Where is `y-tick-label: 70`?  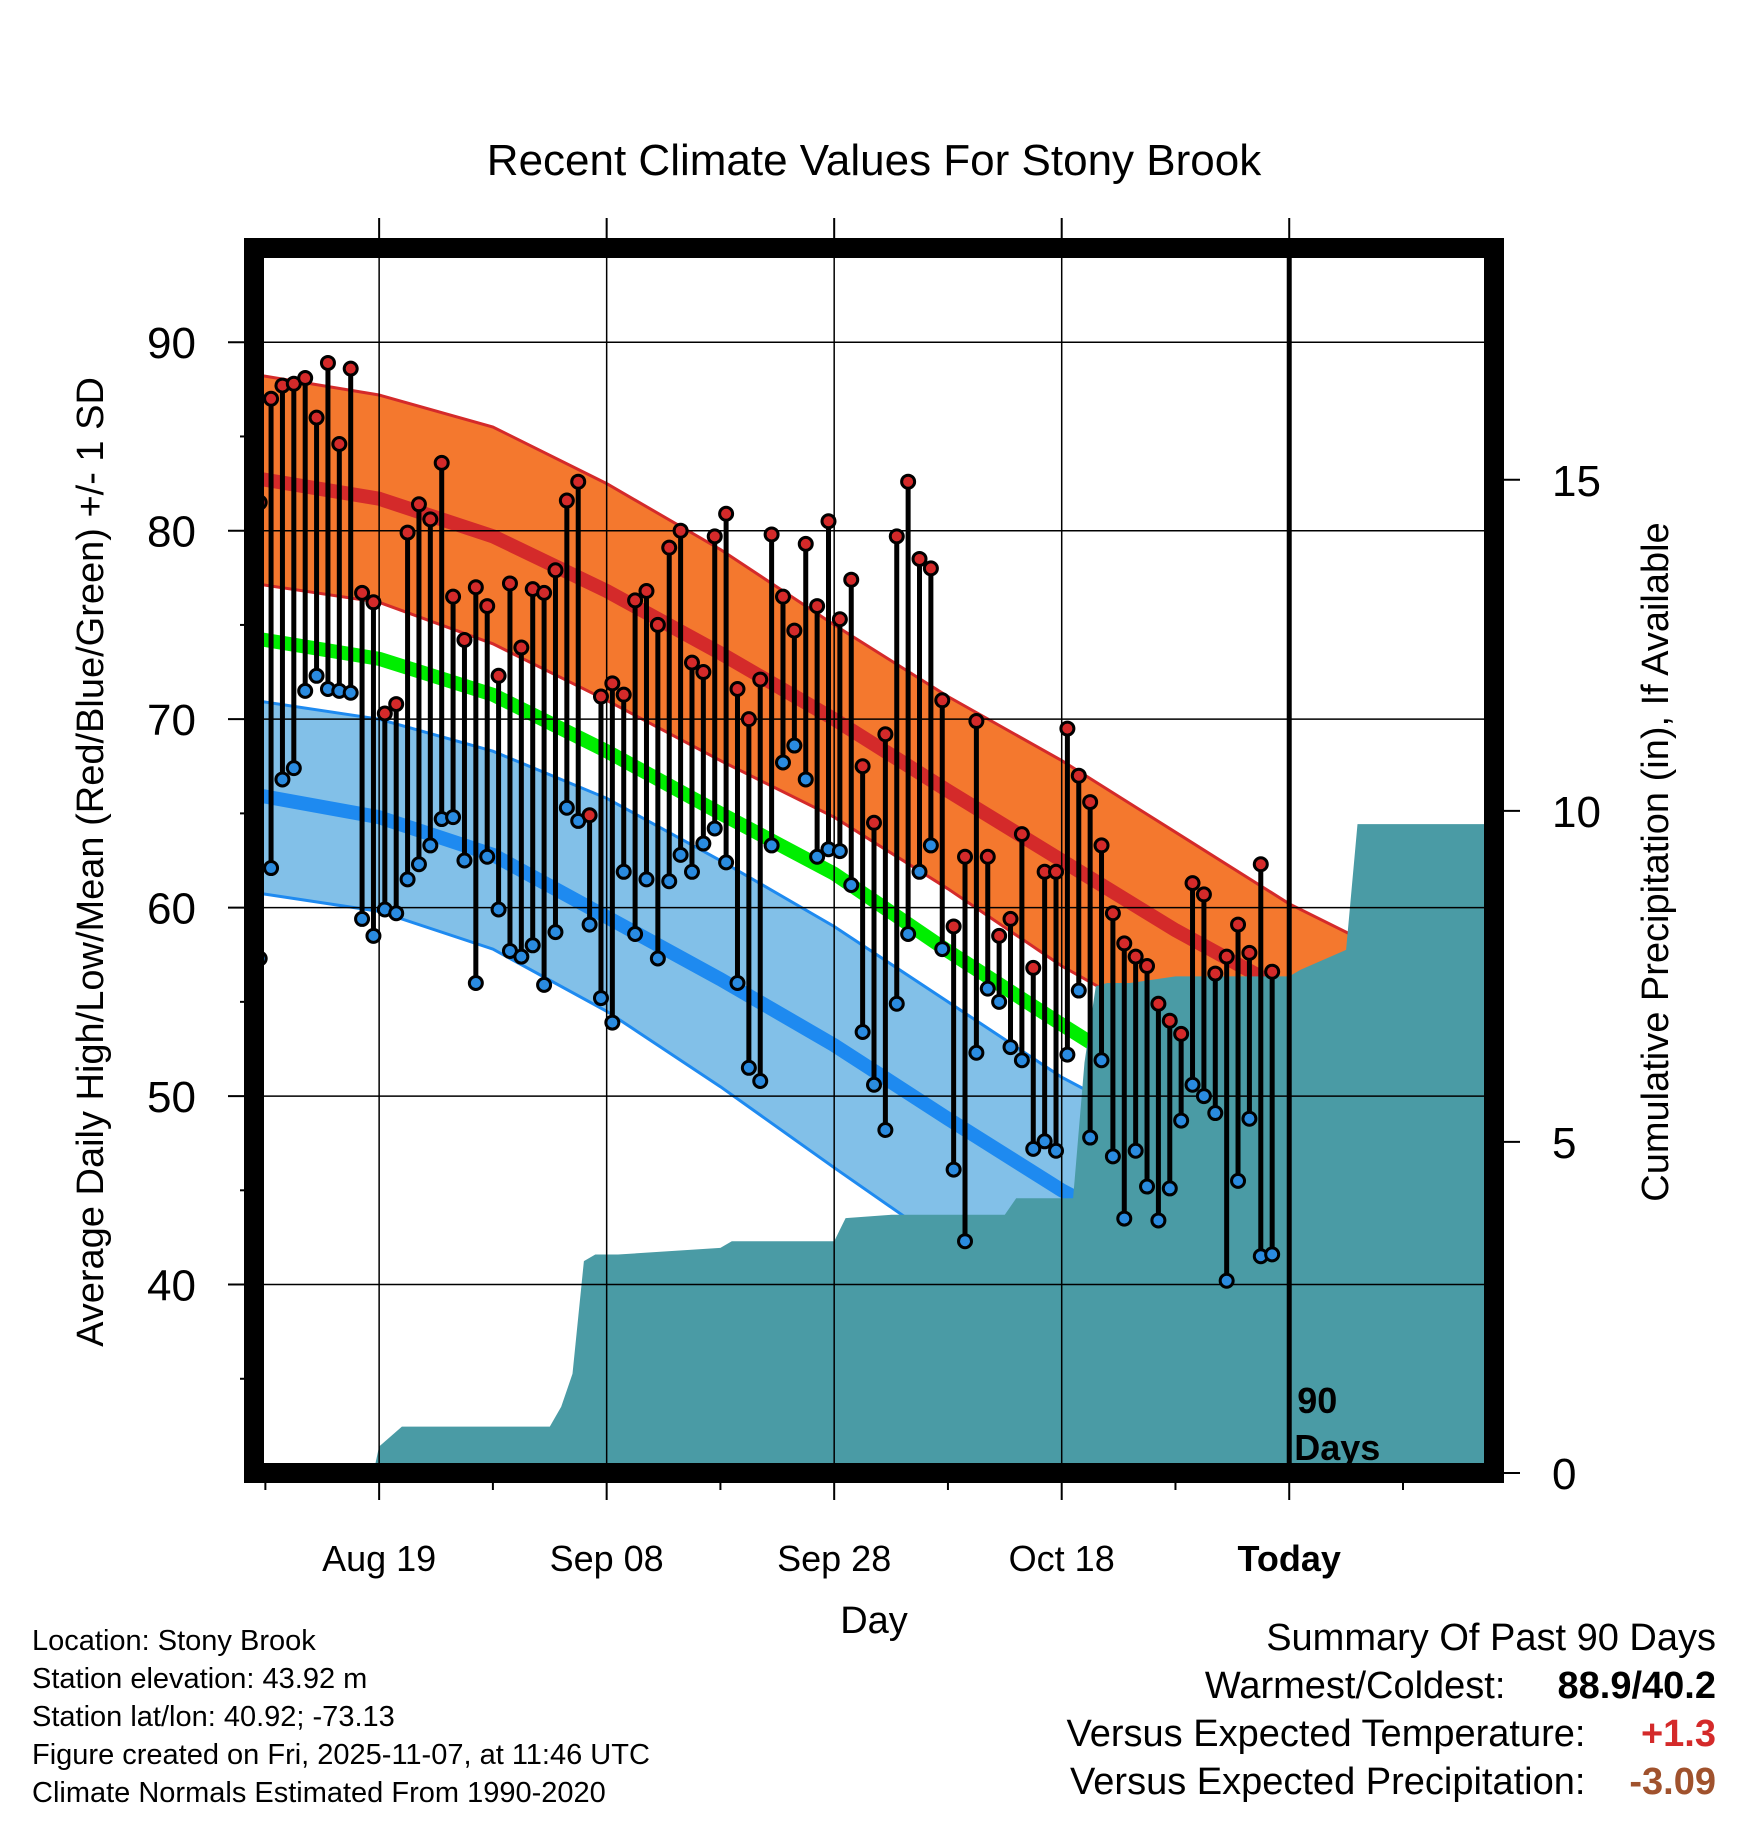
y-tick-label: 70 is located at coordinates (171, 720).